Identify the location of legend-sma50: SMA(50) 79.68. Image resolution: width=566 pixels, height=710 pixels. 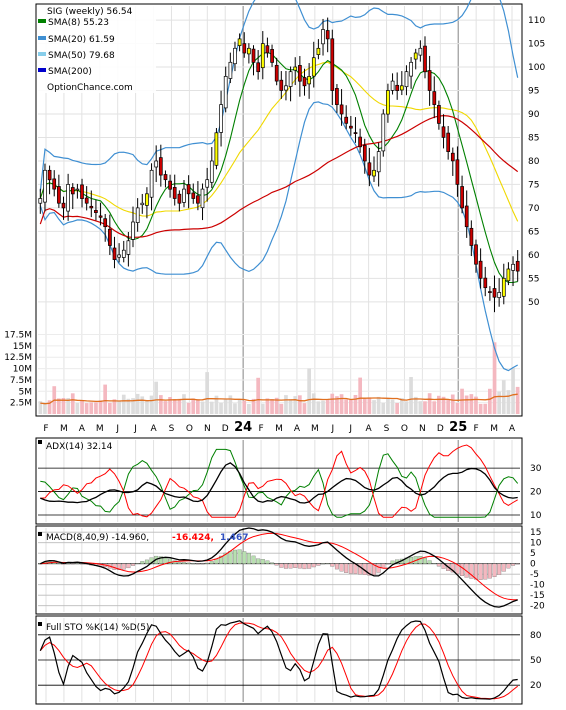
(81, 56).